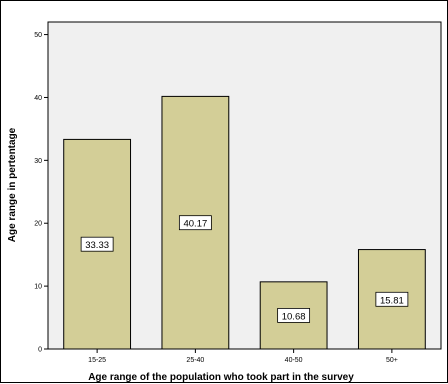 The width and height of the screenshot is (448, 384). What do you see at coordinates (243, 356) in the screenshot?
I see `x-axis: 15-25 25-40 40-50 50+` at bounding box center [243, 356].